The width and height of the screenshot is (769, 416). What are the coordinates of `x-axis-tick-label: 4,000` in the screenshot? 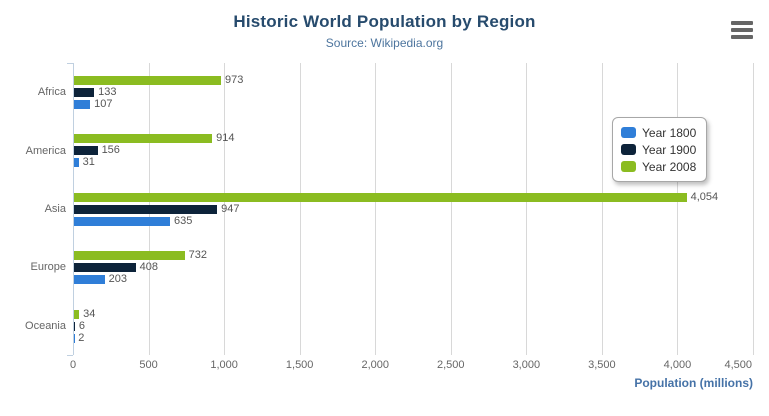 It's located at (677, 365).